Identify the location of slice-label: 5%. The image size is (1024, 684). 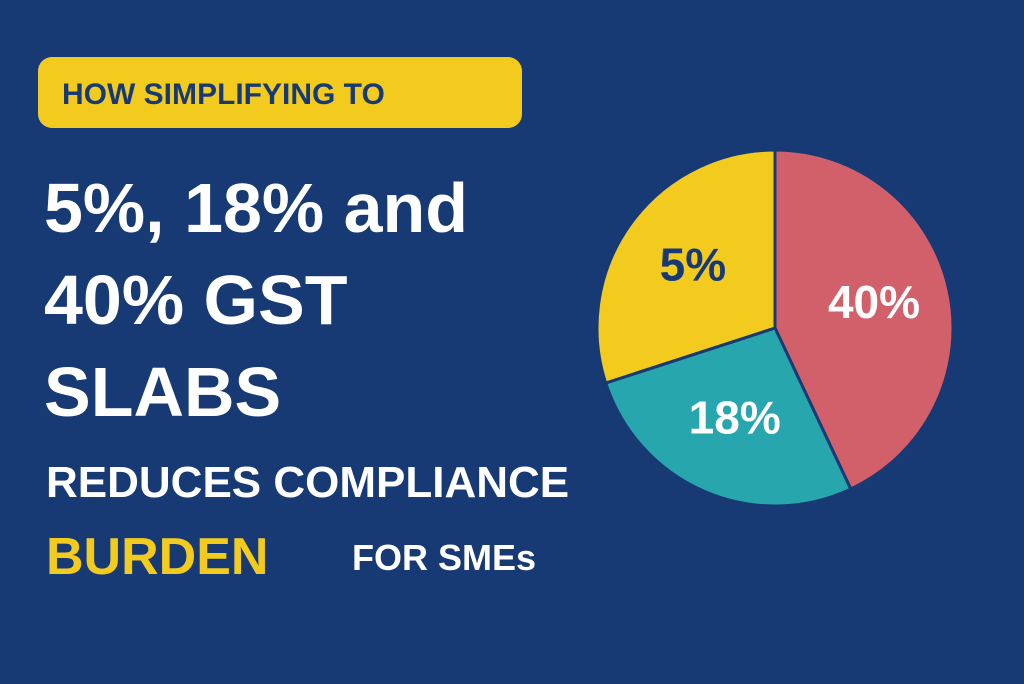
(693, 265).